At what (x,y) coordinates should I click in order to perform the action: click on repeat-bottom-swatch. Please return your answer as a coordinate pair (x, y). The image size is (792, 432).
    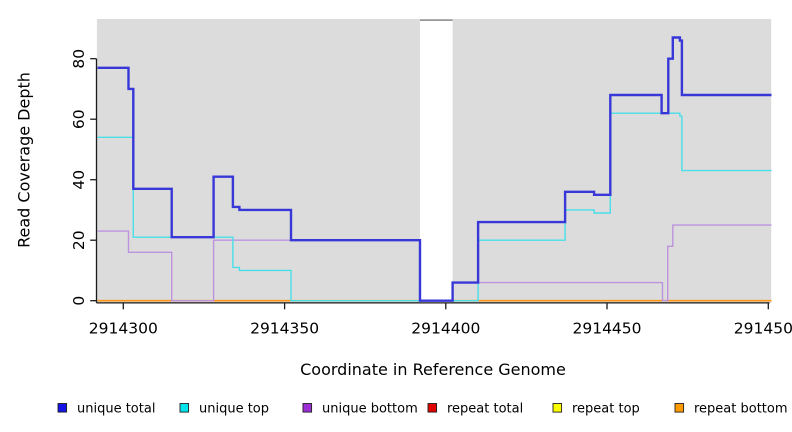
    Looking at the image, I should click on (679, 408).